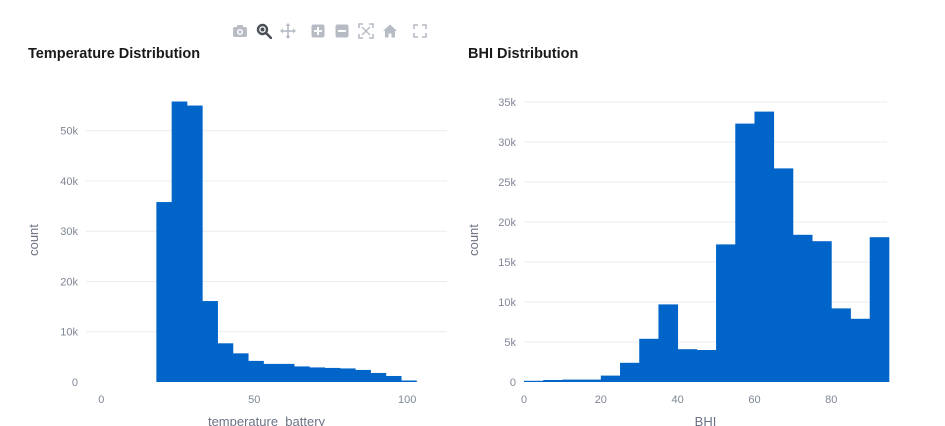 The width and height of the screenshot is (945, 426). What do you see at coordinates (507, 103) in the screenshot?
I see `y-tick-label: 35k` at bounding box center [507, 103].